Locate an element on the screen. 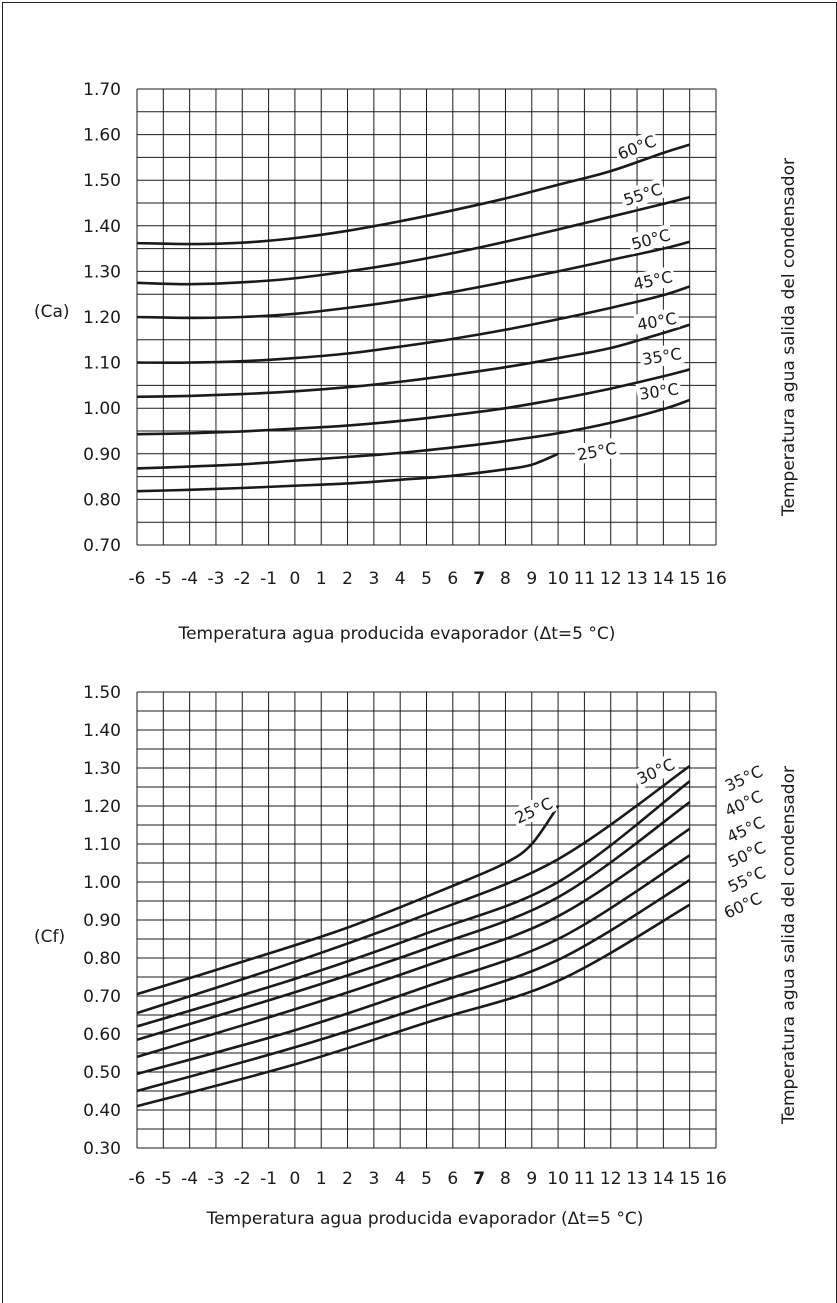 This screenshot has width=837, height=1303. curve-label: 45°C is located at coordinates (653, 280).